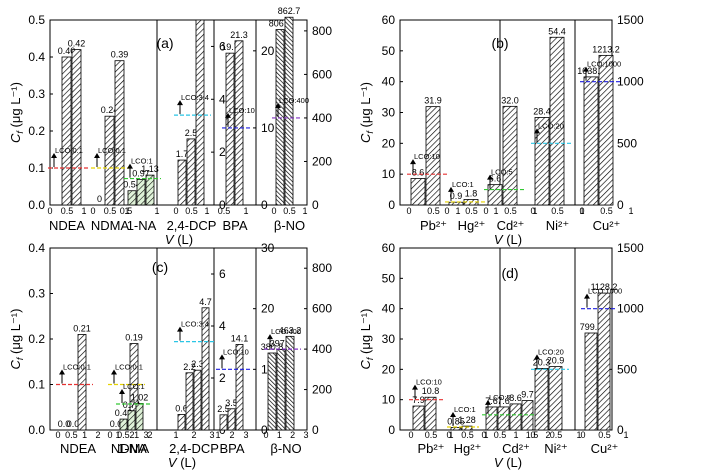 This screenshot has height=473, width=711. What do you see at coordinates (181, 408) in the screenshot?
I see `data-label: 0.6` at bounding box center [181, 408].